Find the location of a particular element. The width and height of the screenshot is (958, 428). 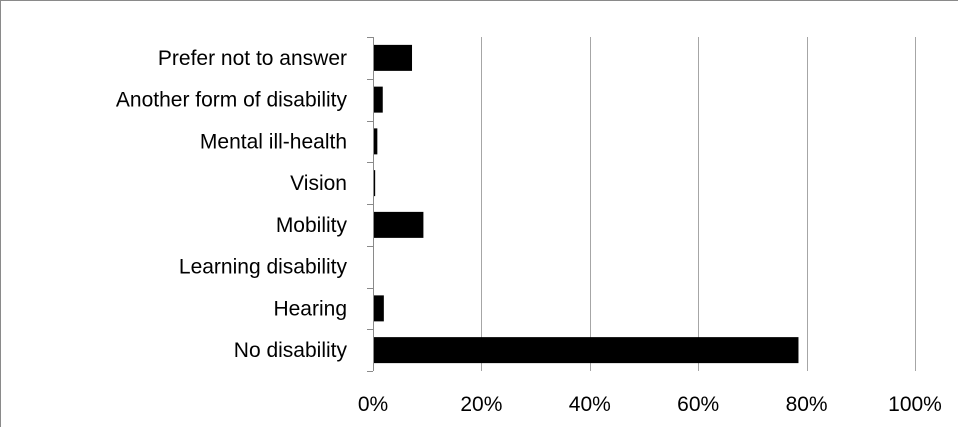

x-tick-label-20: 20% is located at coordinates (481, 404).